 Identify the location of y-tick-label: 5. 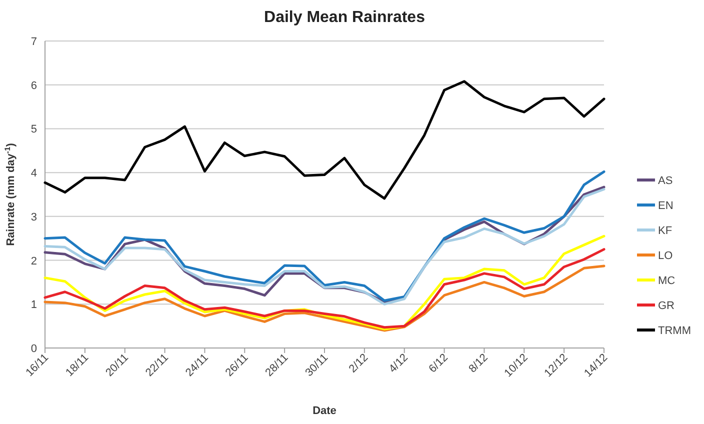
(33, 130).